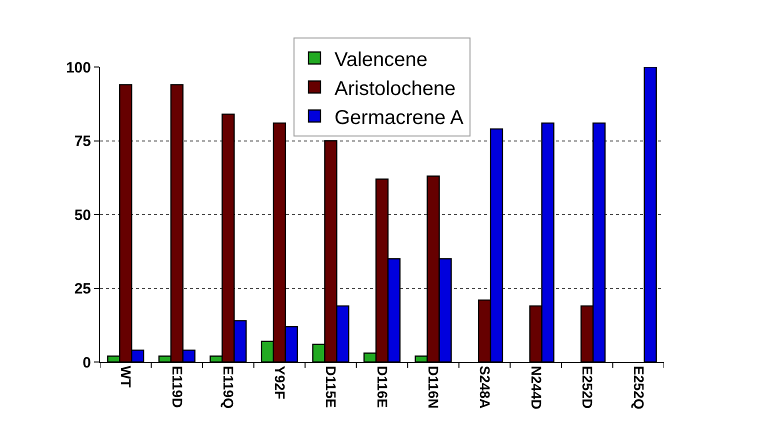  I want to click on x-tick-label: E119Q, so click(228, 387).